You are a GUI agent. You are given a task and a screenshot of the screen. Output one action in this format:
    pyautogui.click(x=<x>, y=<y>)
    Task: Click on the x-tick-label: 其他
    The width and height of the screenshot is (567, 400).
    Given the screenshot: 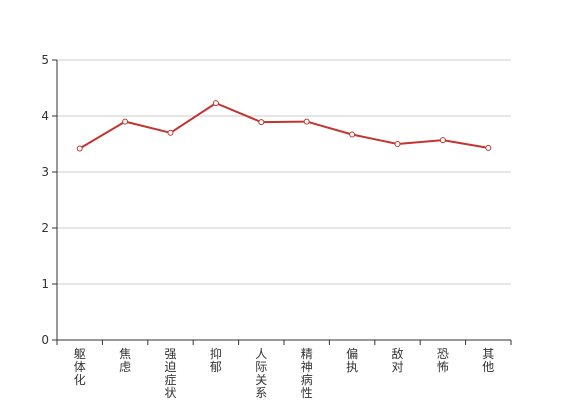 What is the action you would take?
    pyautogui.click(x=488, y=360)
    